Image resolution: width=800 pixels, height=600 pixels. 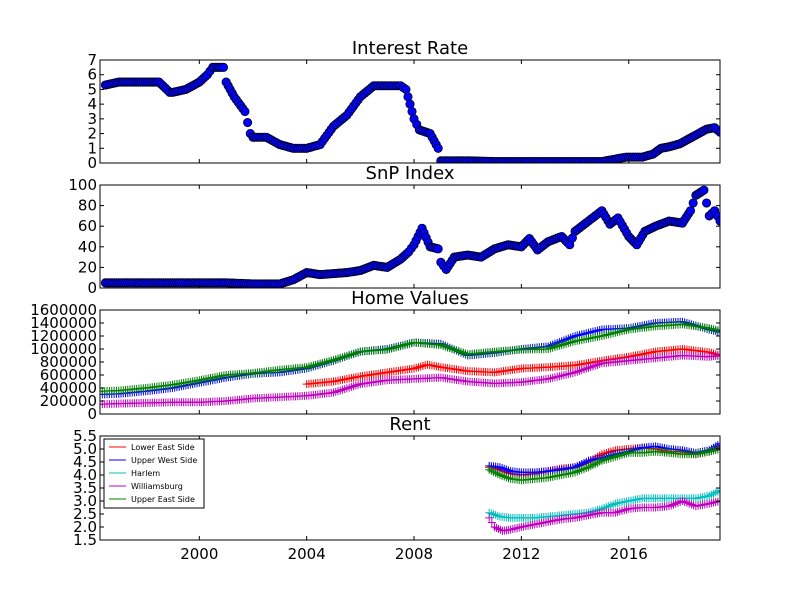 What do you see at coordinates (85, 462) in the screenshot?
I see `y-tick-label: 4.5` at bounding box center [85, 462].